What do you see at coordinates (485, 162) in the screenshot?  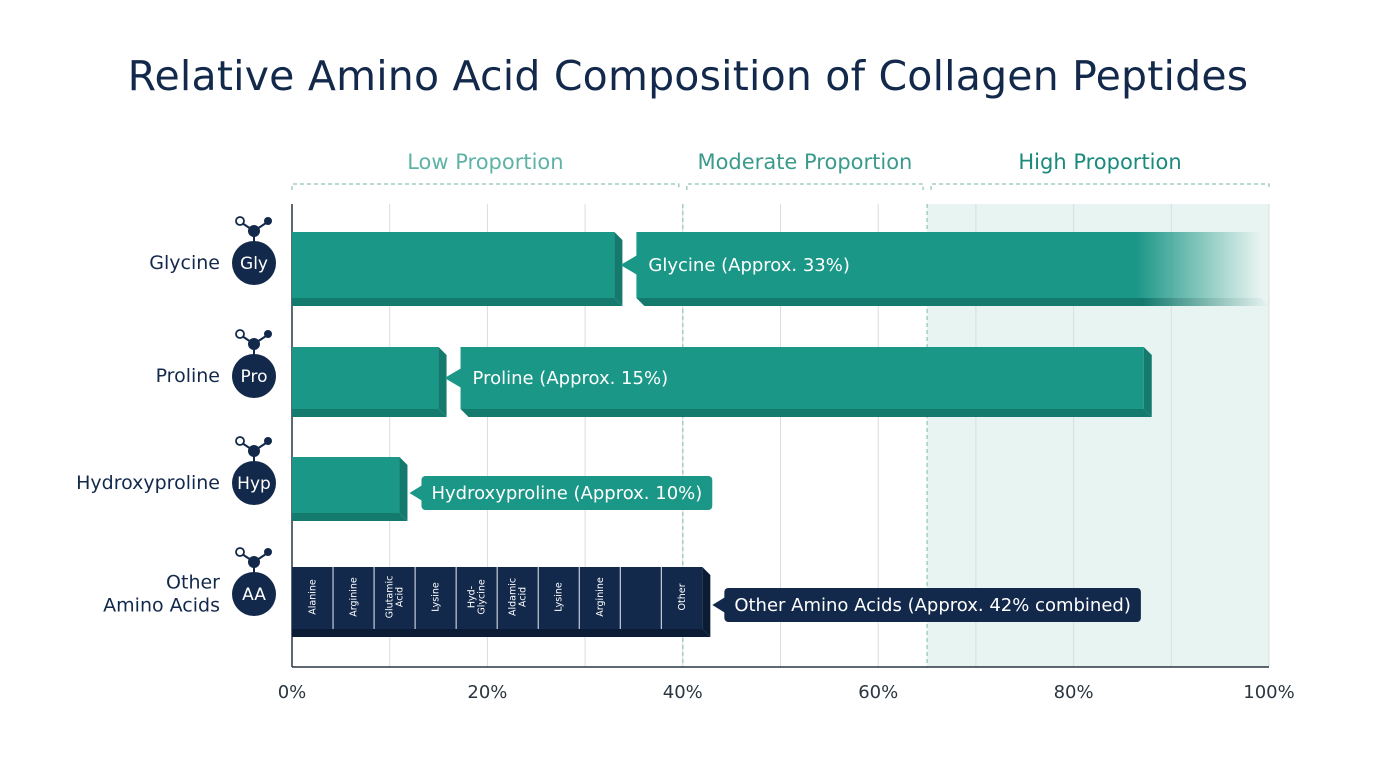 I see `zone-label: Low Proportion` at bounding box center [485, 162].